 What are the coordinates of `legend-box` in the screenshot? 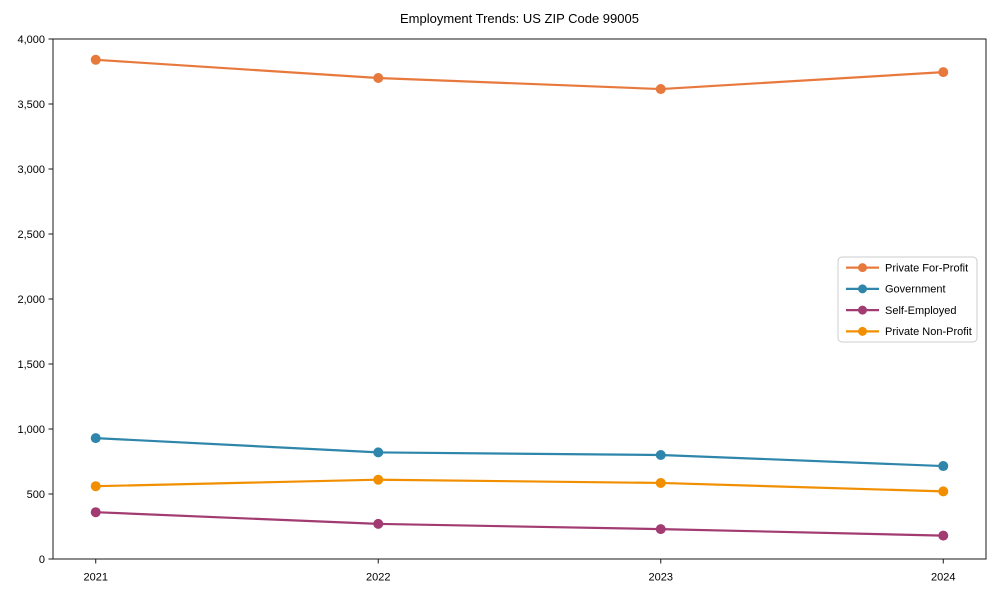 It's located at (907, 299).